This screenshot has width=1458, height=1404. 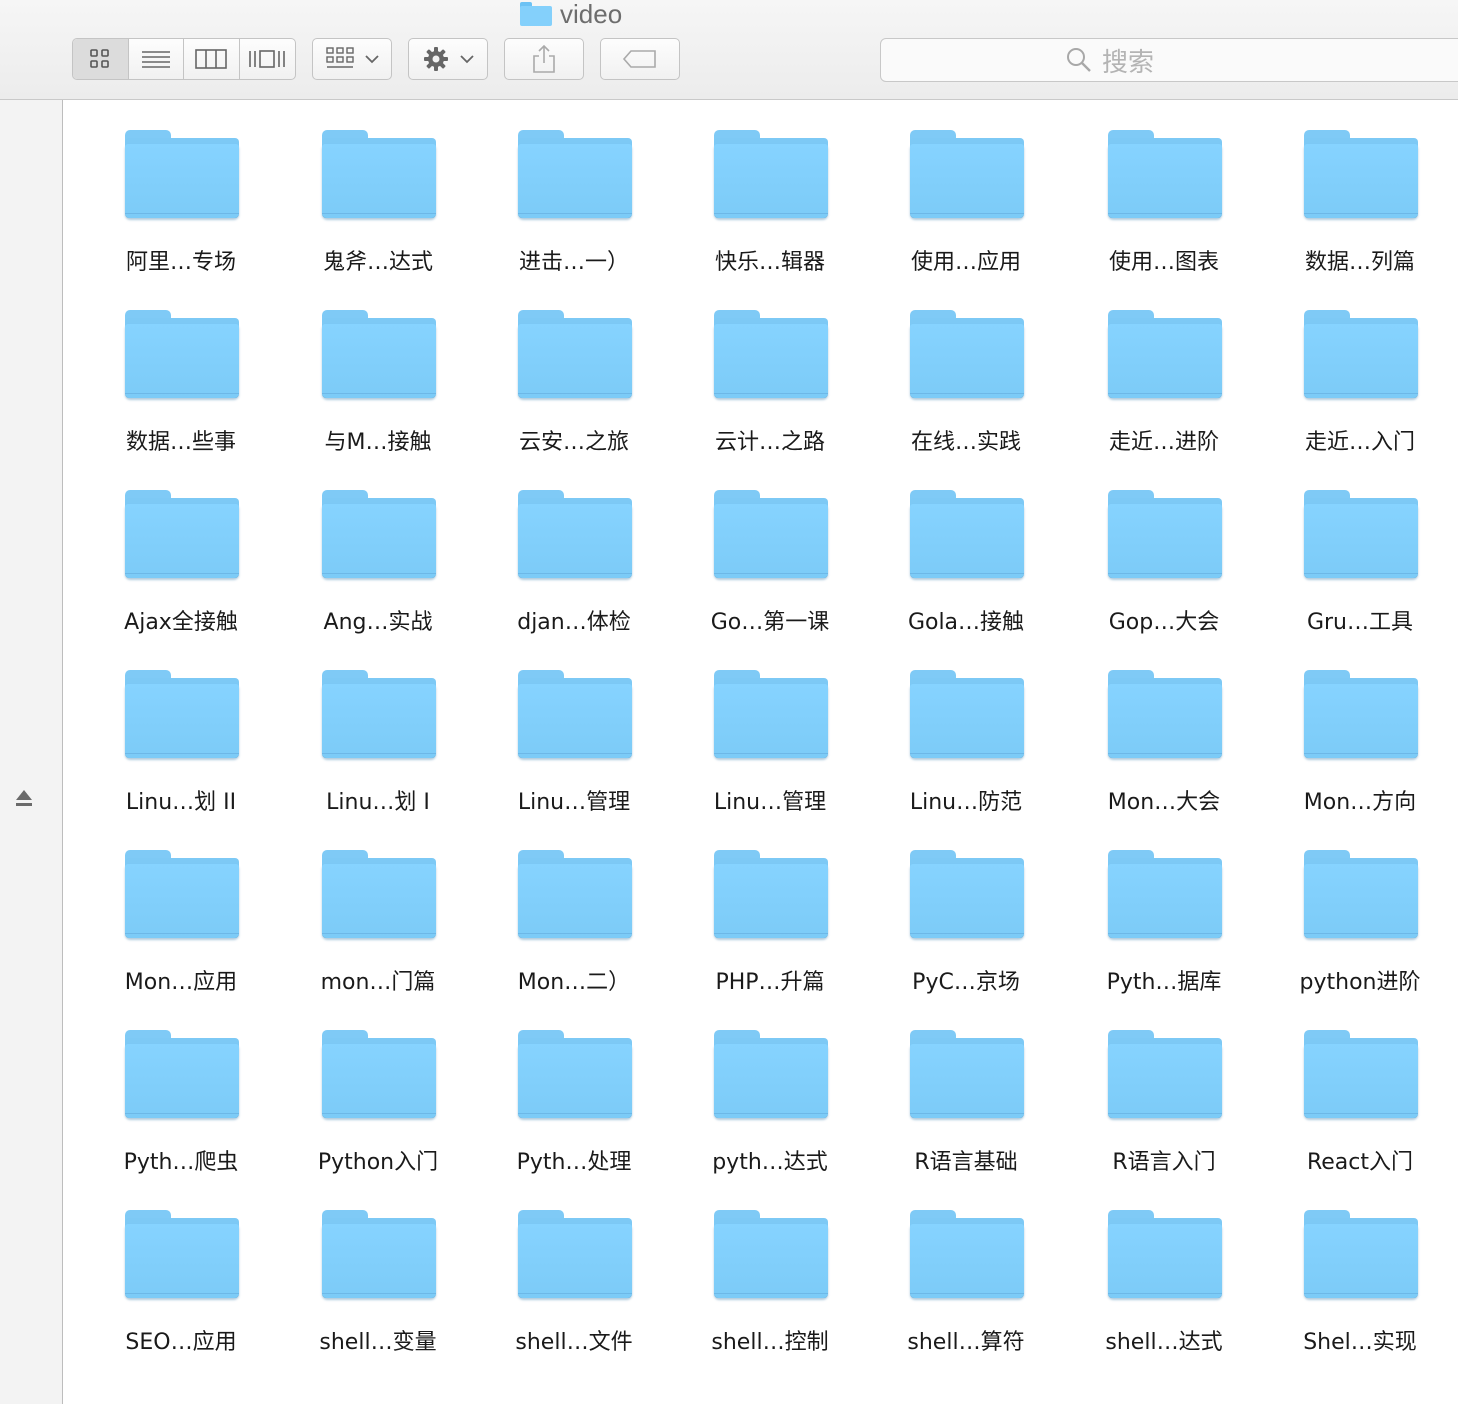 What do you see at coordinates (966, 370) in the screenshot?
I see `folder-item: 在线…实践` at bounding box center [966, 370].